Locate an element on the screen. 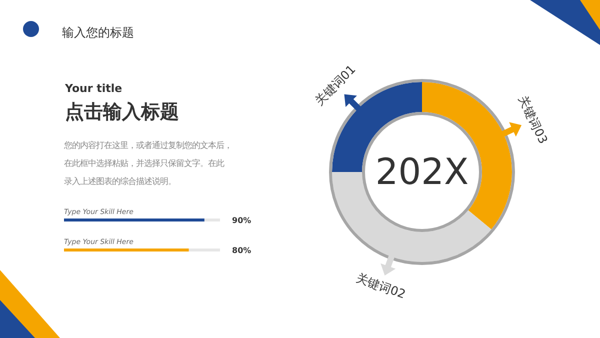 This screenshot has height=338, width=600. legend-label: 关键词02 is located at coordinates (381, 286).